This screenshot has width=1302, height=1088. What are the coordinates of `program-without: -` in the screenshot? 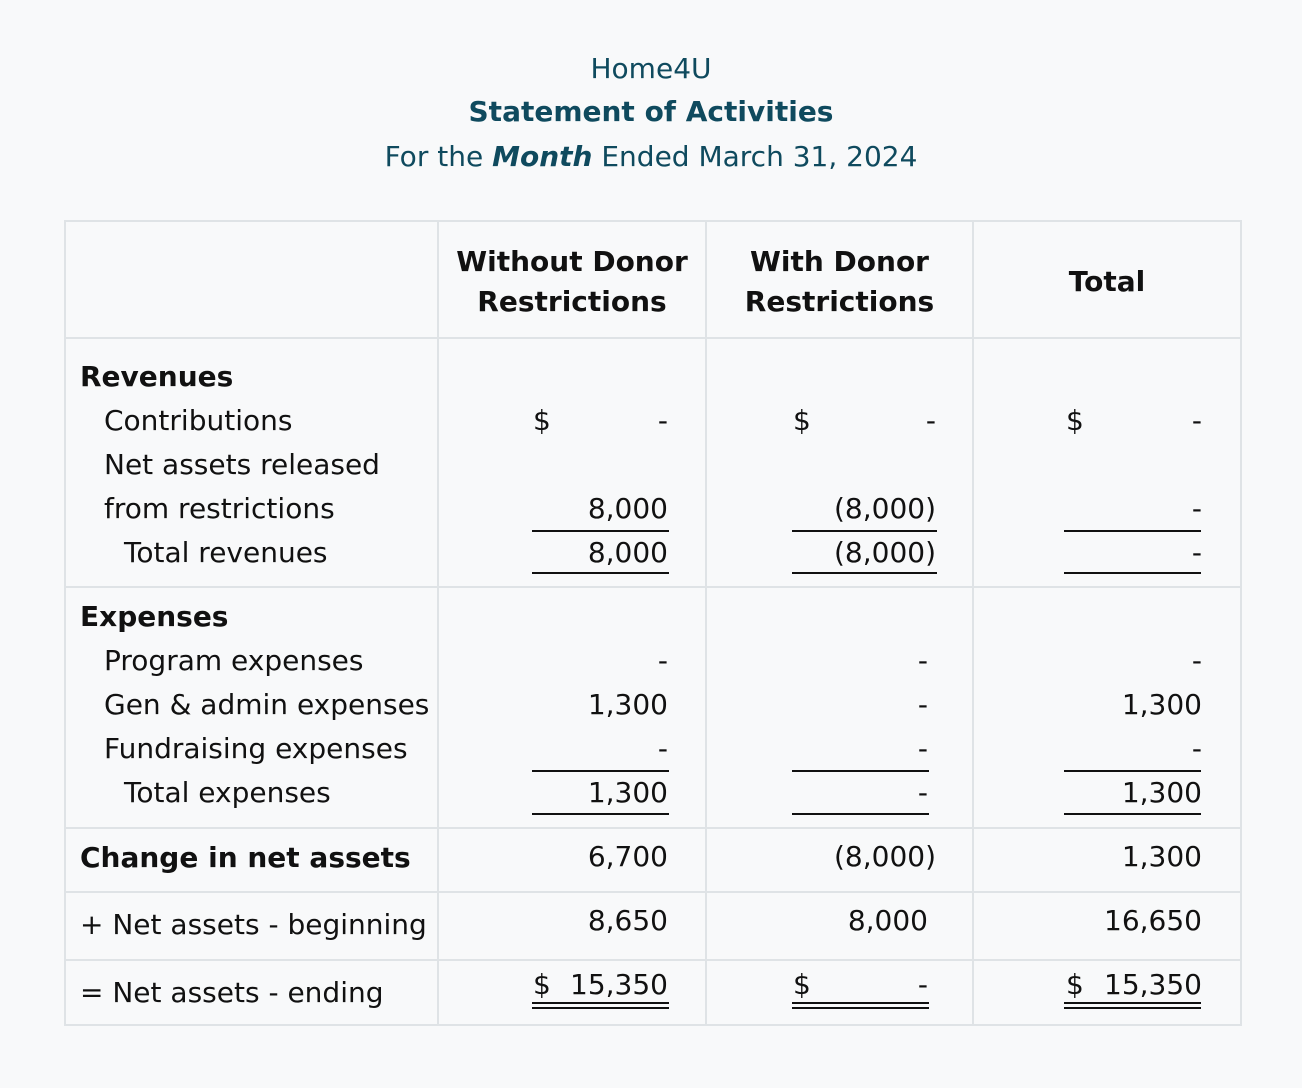 It's located at (662, 660).